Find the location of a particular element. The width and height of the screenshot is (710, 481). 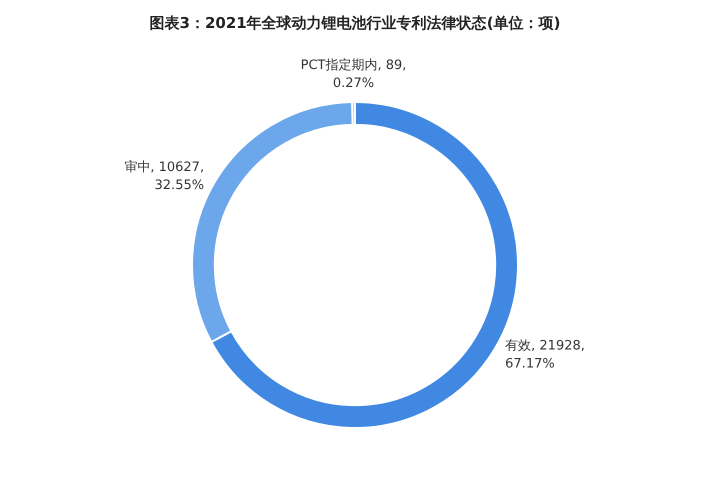

slice-label: 有效, 21928, 67.17% is located at coordinates (545, 355).